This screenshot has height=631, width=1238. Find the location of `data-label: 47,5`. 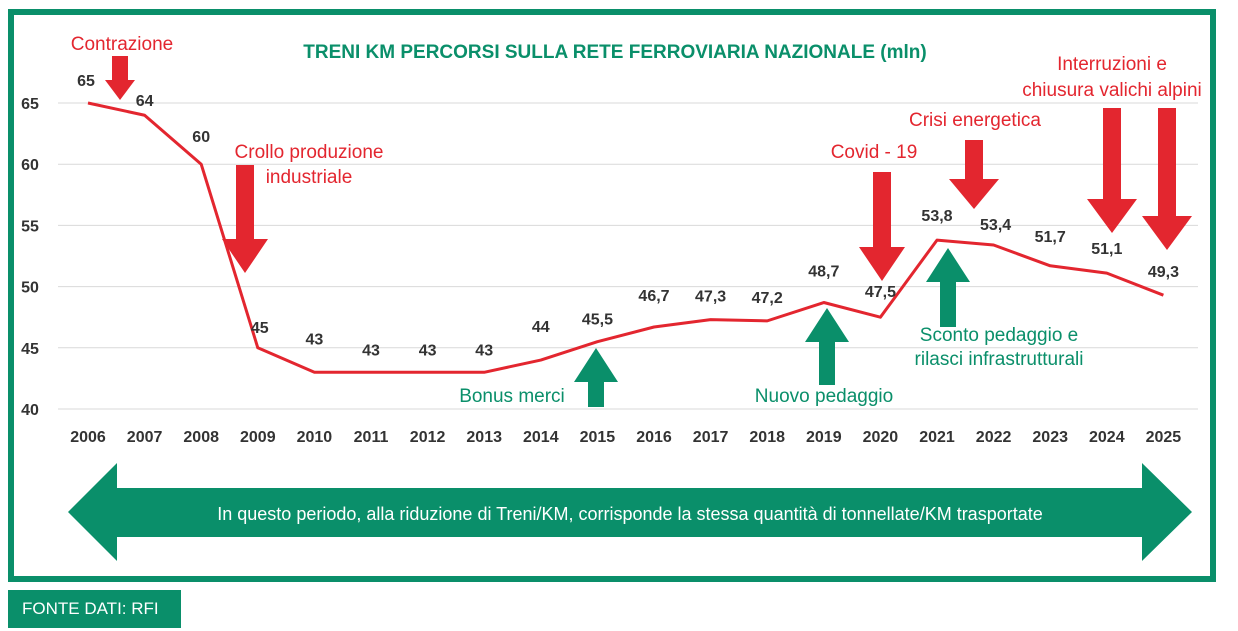

data-label: 47,5 is located at coordinates (880, 292).